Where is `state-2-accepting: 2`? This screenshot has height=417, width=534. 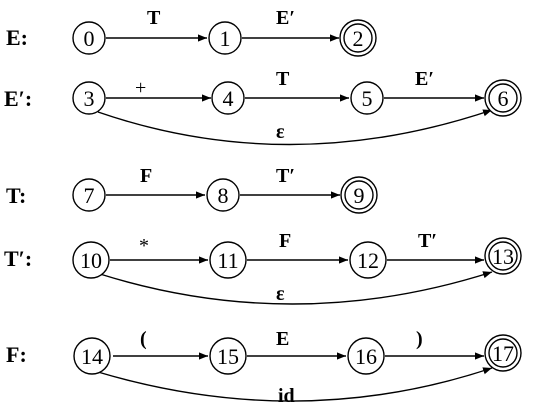
state-2-accepting: 2 is located at coordinates (358, 38).